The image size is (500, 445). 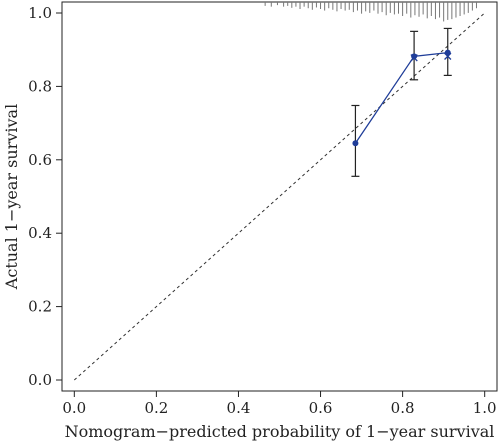 I want to click on y-tick-label: 0.0, so click(x=40, y=380).